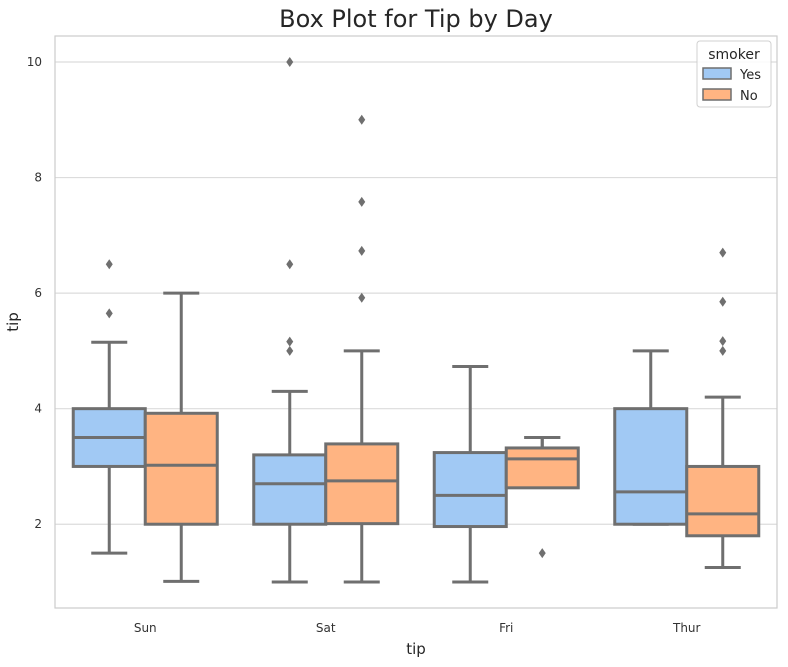 The image size is (788, 667). I want to click on box-body-no-fri, so click(542, 468).